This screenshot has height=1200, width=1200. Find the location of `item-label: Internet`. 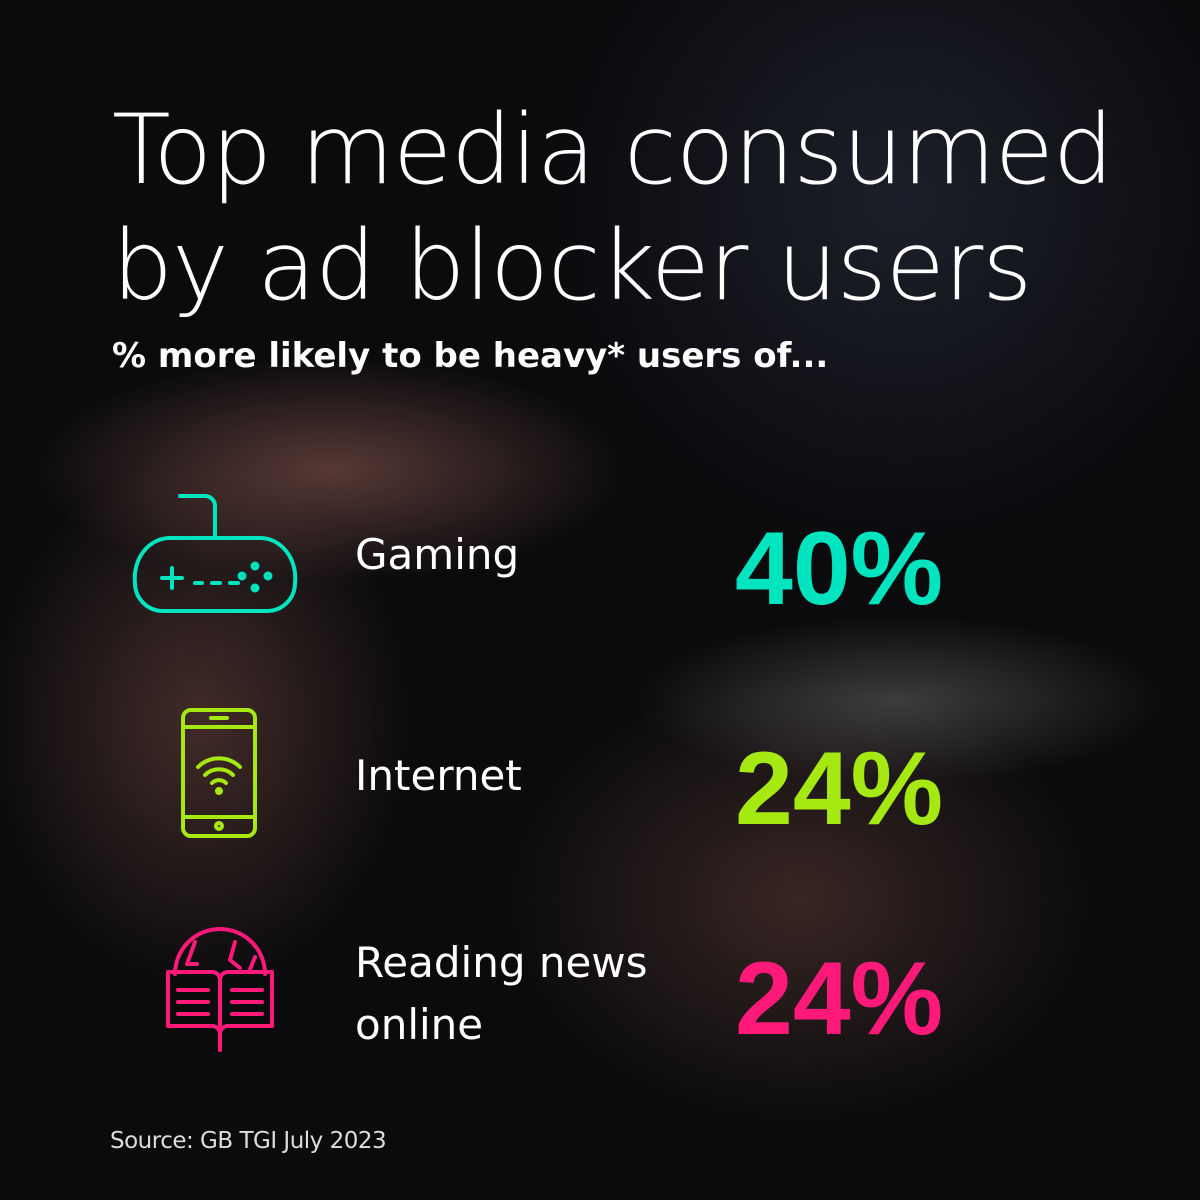

item-label: Internet is located at coordinates (438, 775).